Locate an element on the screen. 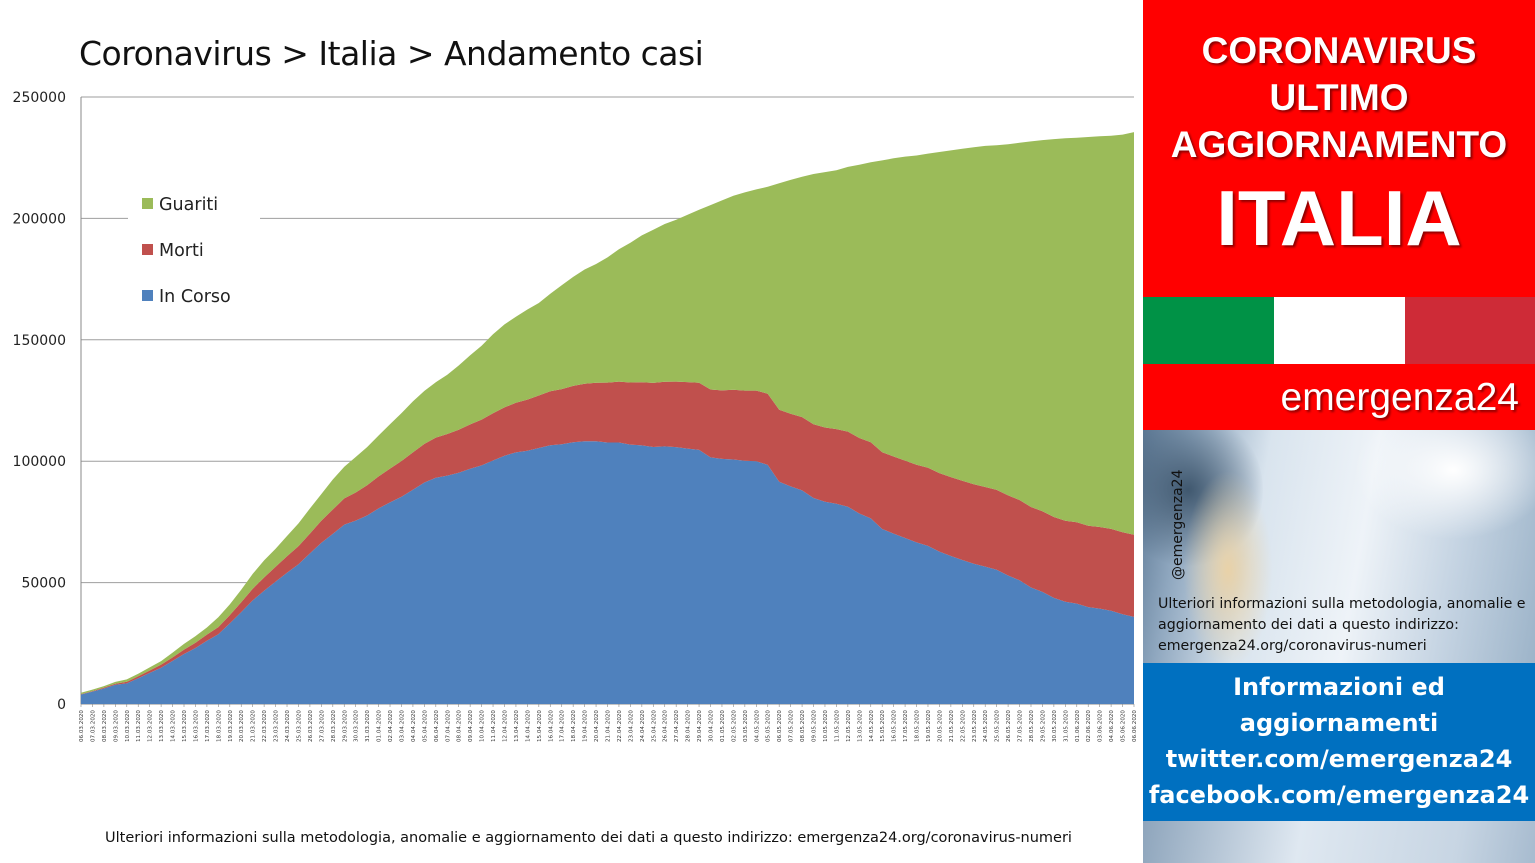  x-tick-label: 17.05.2020 is located at coordinates (906, 726).